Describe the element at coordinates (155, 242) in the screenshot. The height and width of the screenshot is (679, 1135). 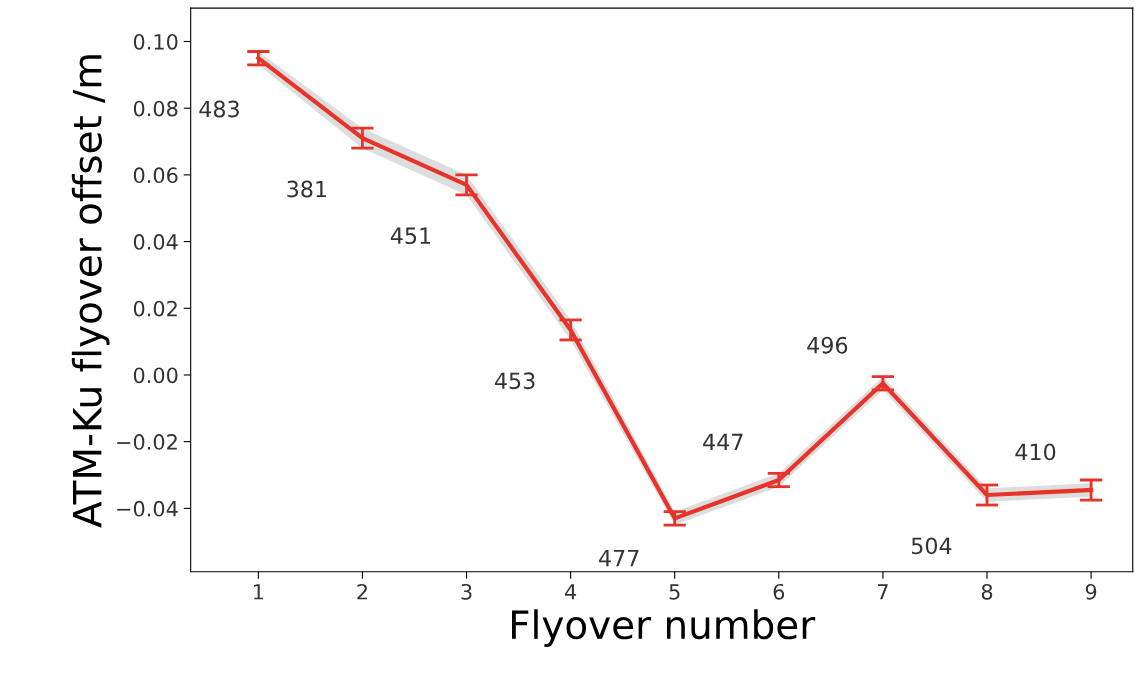
I see `y-tick-label: 0.04` at that location.